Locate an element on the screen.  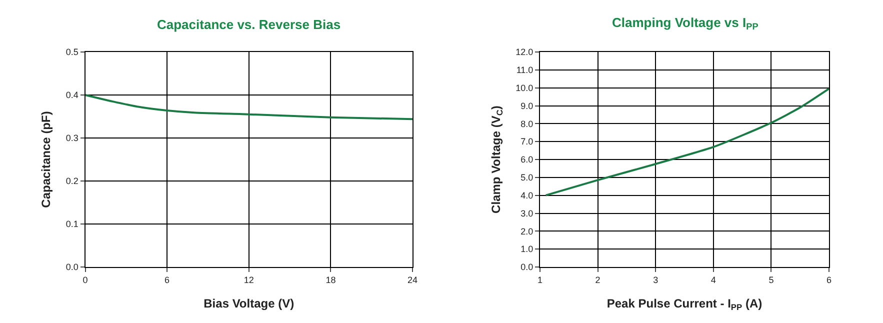
chart-title: Capacitance vs. Reverse Bias is located at coordinates (249, 24).